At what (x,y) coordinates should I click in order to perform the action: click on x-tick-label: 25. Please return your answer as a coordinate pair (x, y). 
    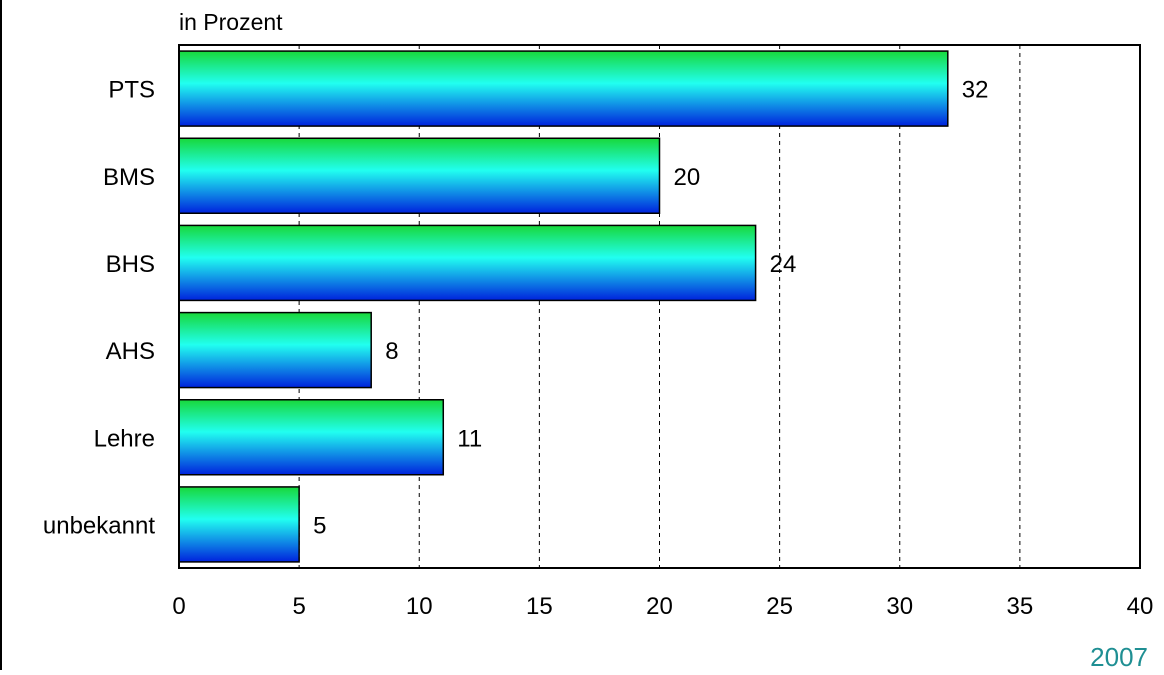
    Looking at the image, I should click on (779, 606).